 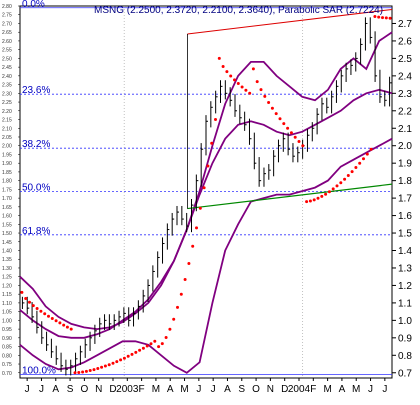 I want to click on left-axis-label: 1.00, so click(x=7, y=321).